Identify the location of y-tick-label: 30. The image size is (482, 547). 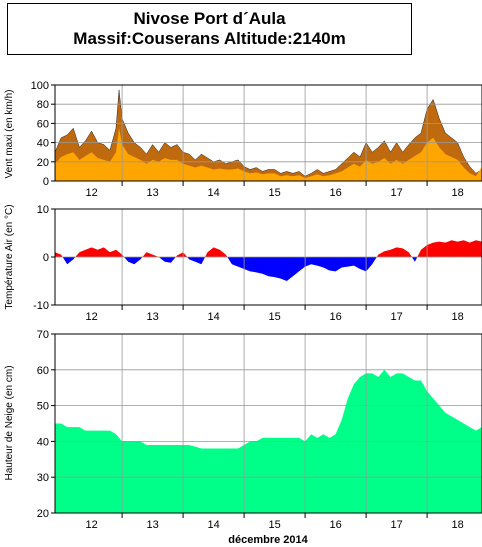
(43, 478).